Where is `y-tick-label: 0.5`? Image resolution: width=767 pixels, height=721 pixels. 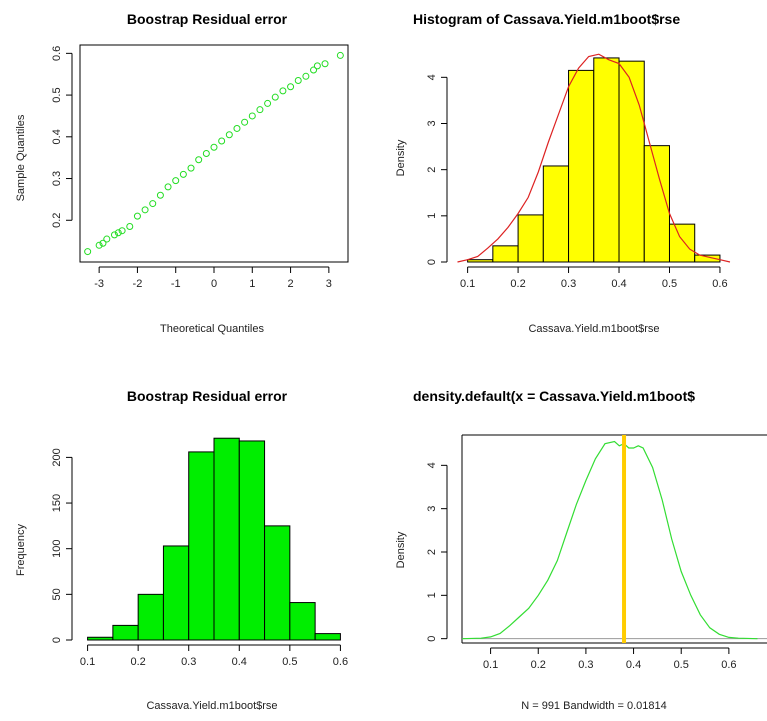 y-tick-label: 0.5 is located at coordinates (57, 94).